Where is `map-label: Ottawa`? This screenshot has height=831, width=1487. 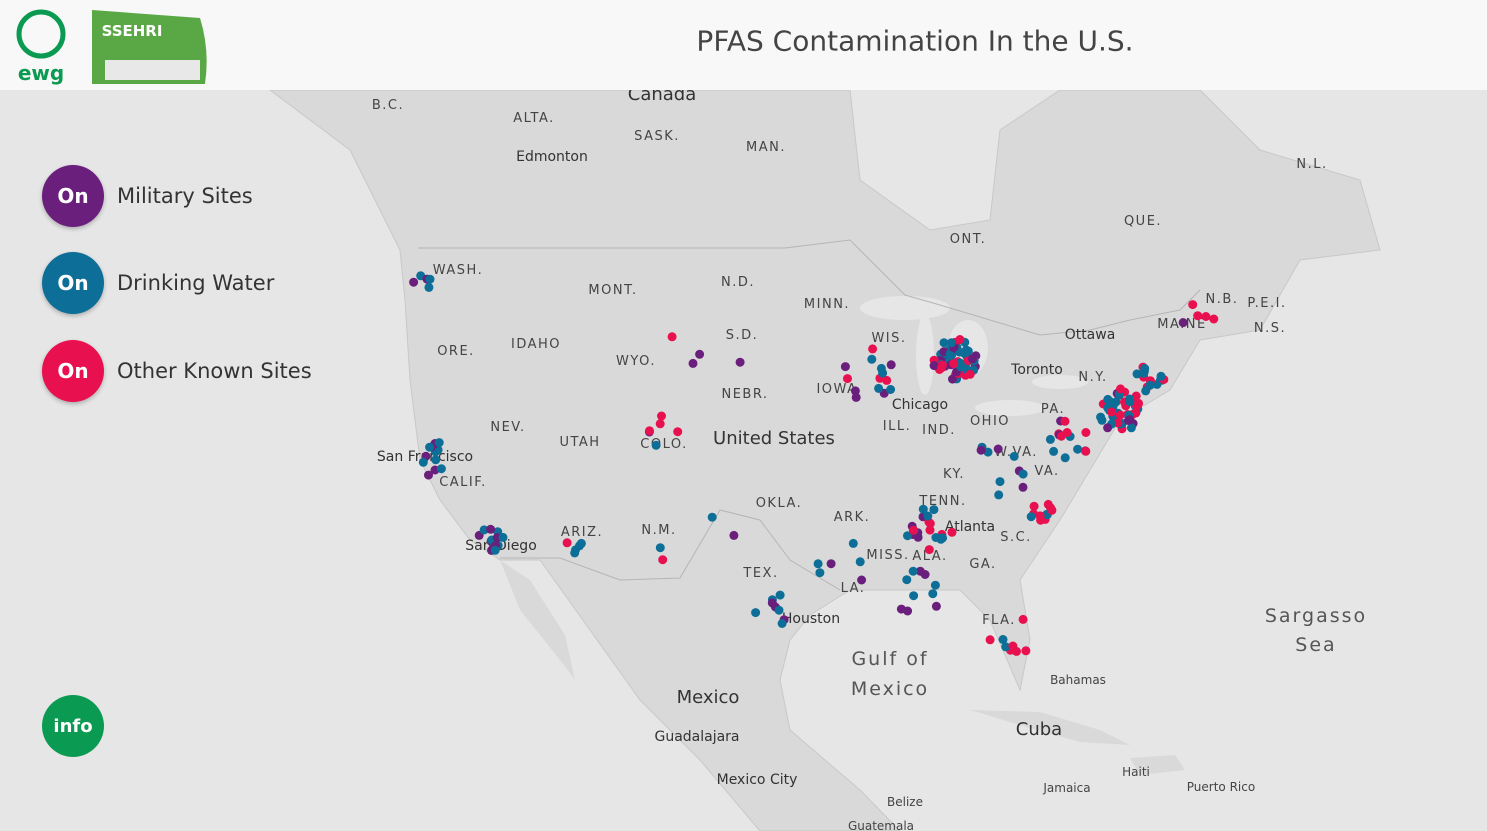 map-label: Ottawa is located at coordinates (1090, 335).